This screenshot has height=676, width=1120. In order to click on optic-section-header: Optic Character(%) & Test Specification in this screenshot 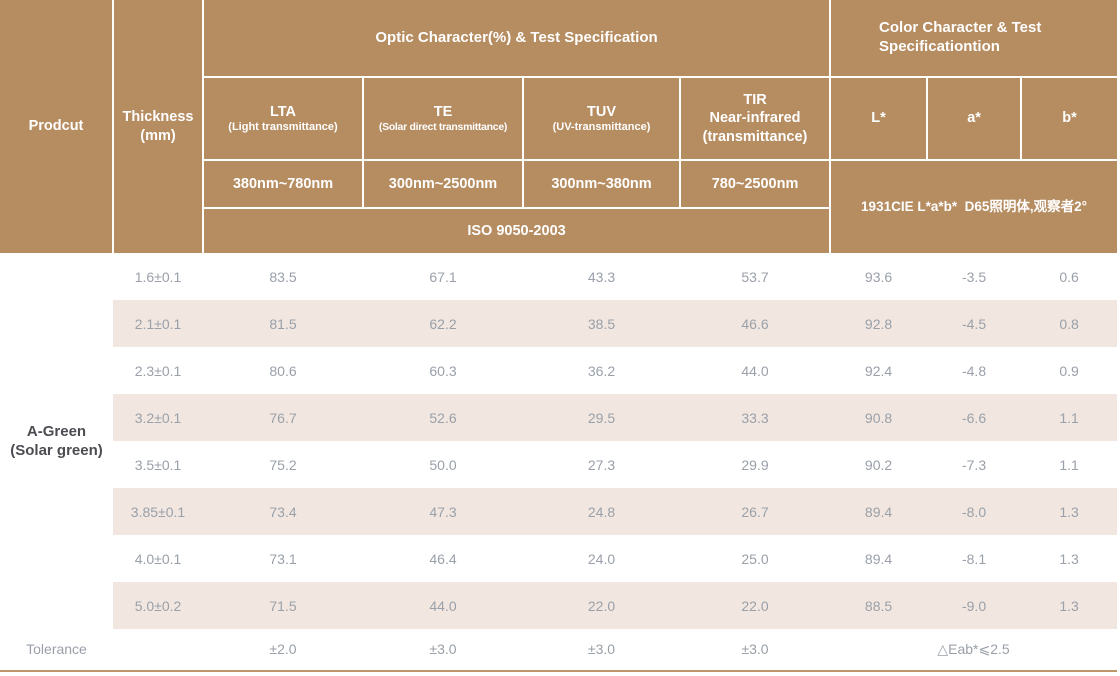, I will do `click(517, 39)`.